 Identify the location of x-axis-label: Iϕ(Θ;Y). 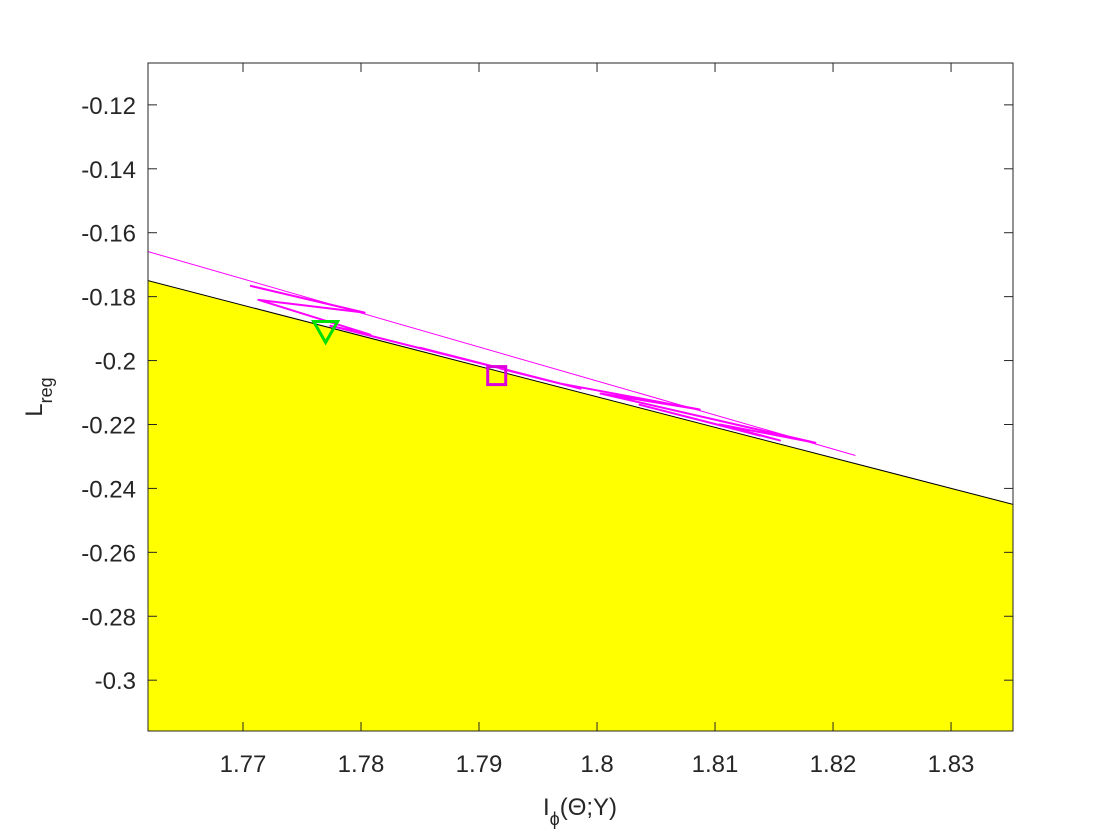
(580, 811).